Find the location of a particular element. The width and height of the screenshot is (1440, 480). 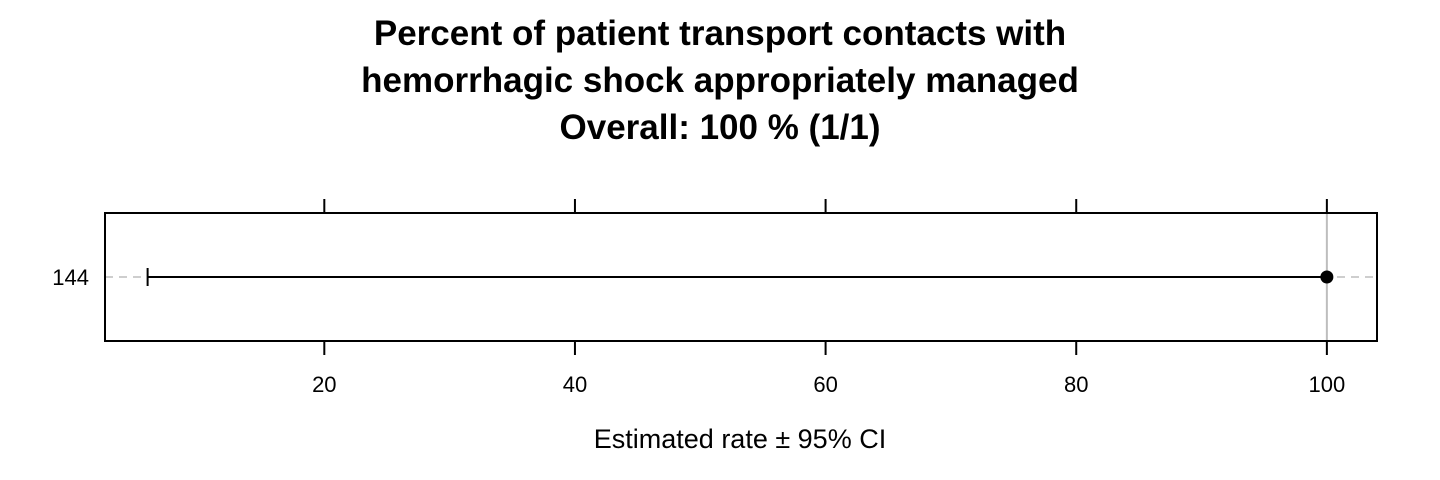

x-tick-label: 60 is located at coordinates (825, 384).